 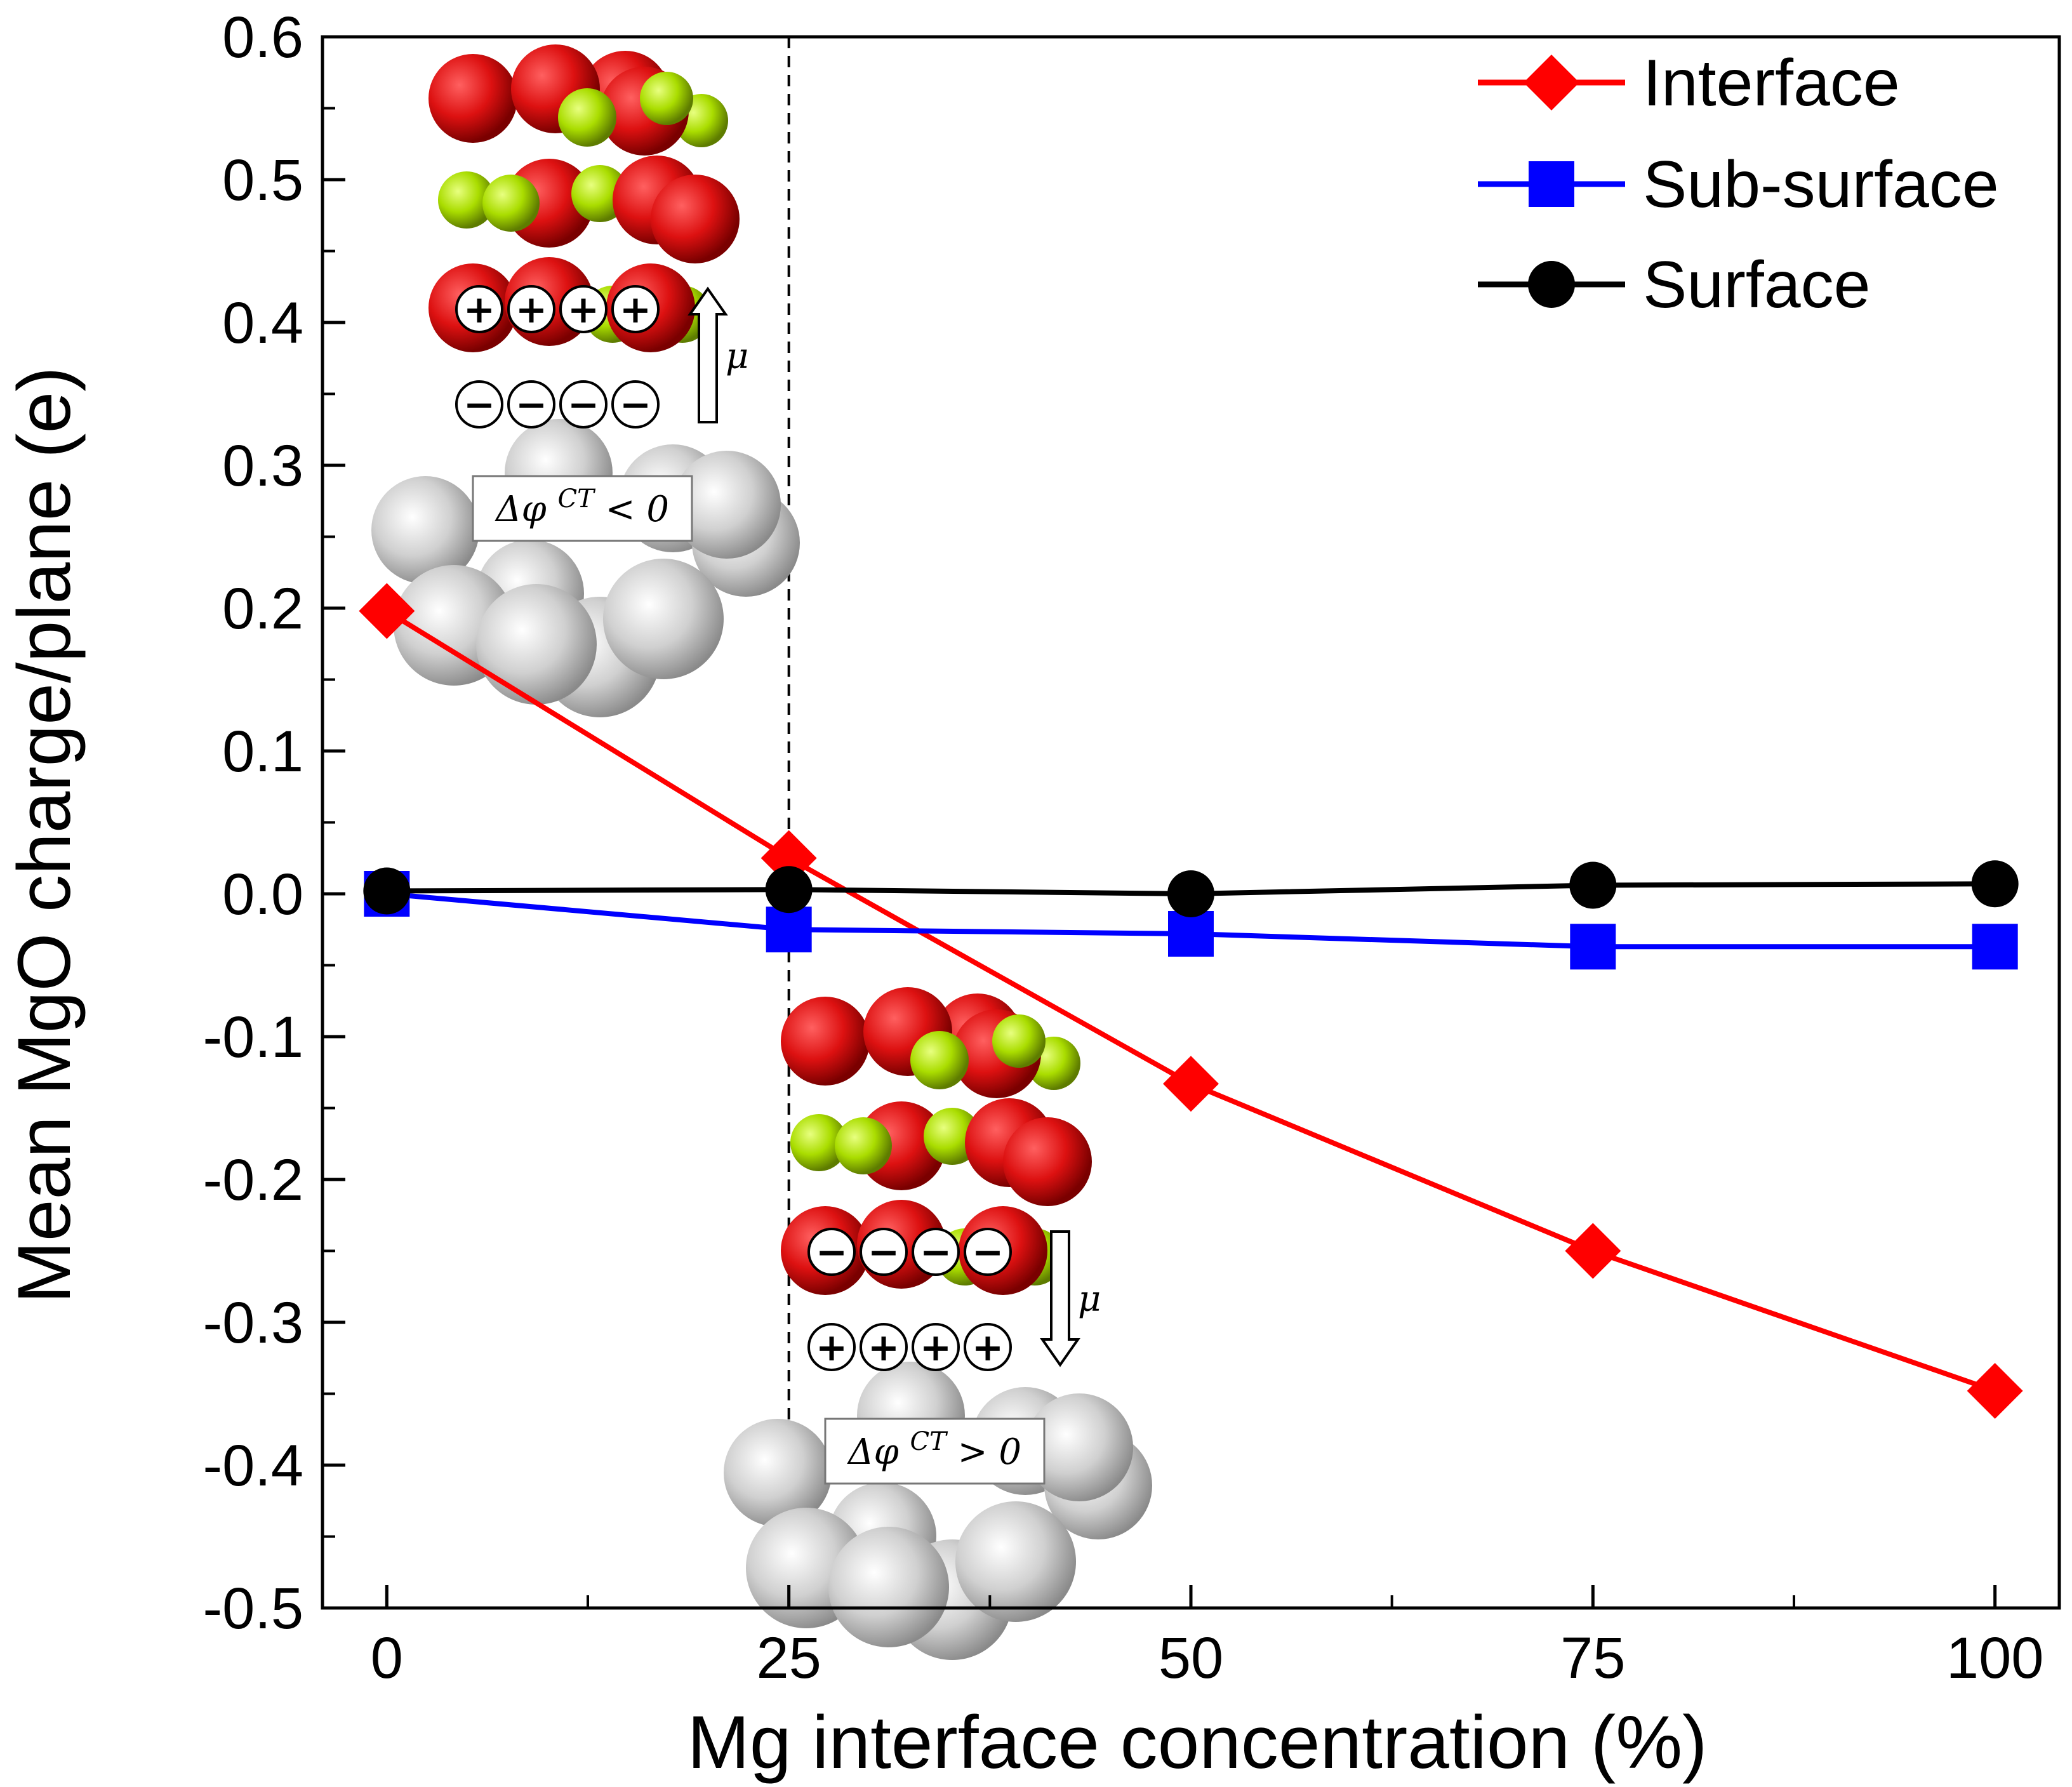 I want to click on caption-text: Δφ CT < 0, so click(x=582, y=507).